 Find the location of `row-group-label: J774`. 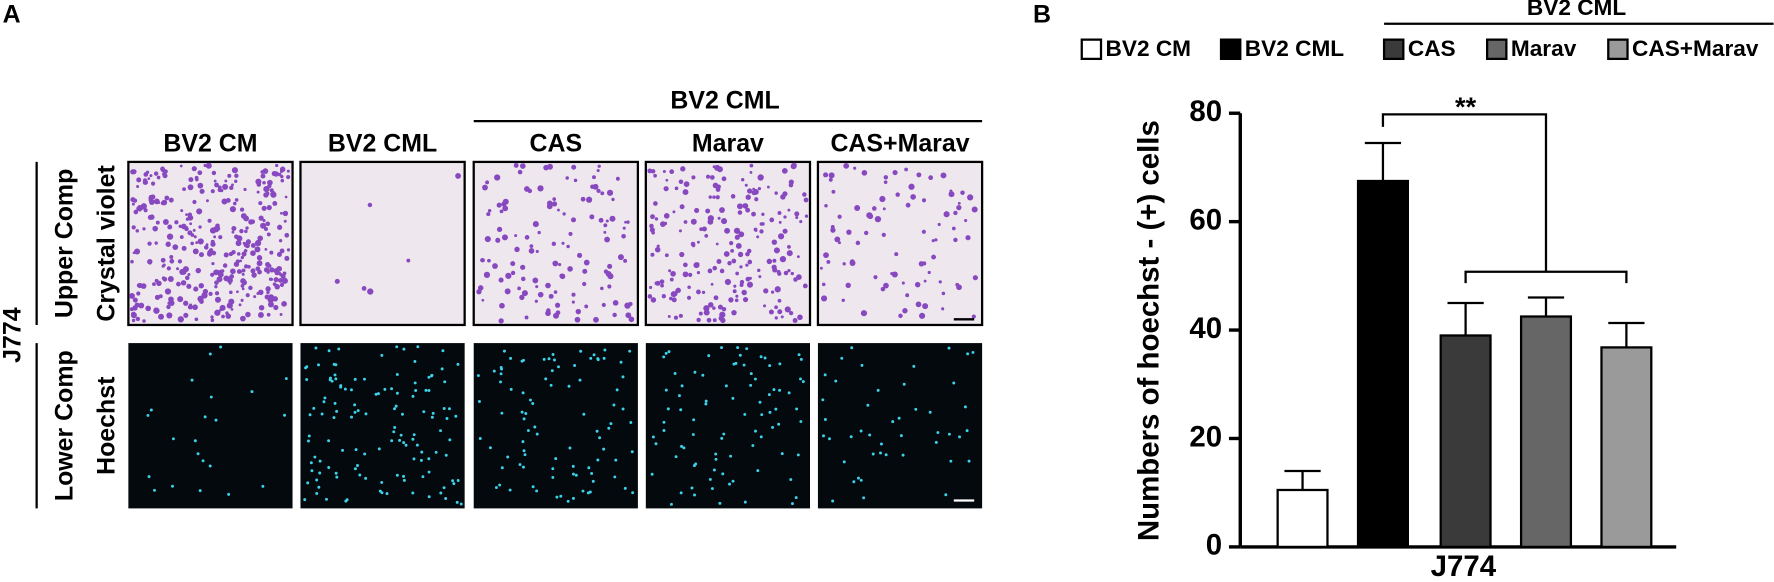

row-group-label: J774 is located at coordinates (13, 335).